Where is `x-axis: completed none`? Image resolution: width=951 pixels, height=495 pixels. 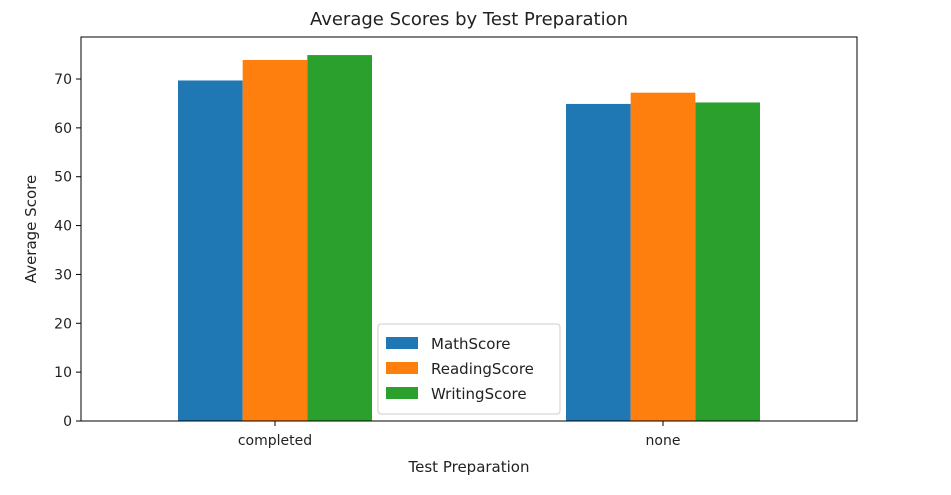 x-axis: completed none is located at coordinates (459, 435).